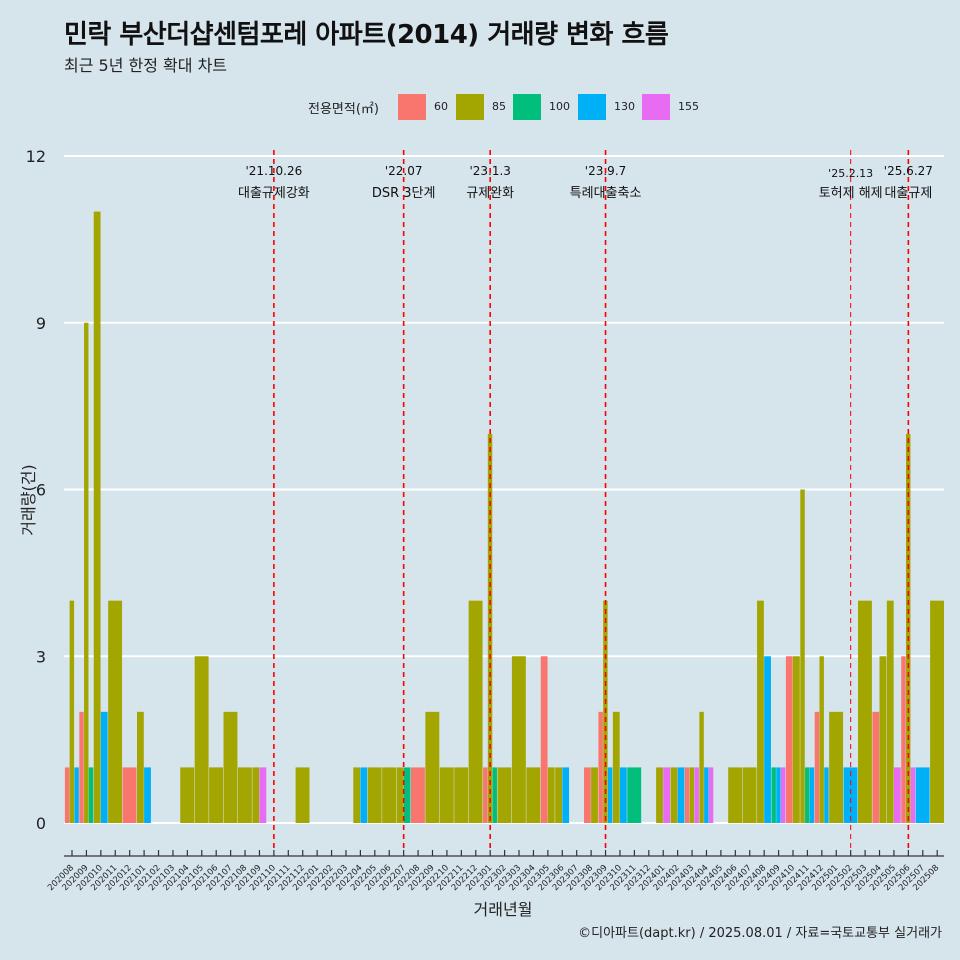  What do you see at coordinates (41, 823) in the screenshot?
I see `y-tick-label: 0` at bounding box center [41, 823].